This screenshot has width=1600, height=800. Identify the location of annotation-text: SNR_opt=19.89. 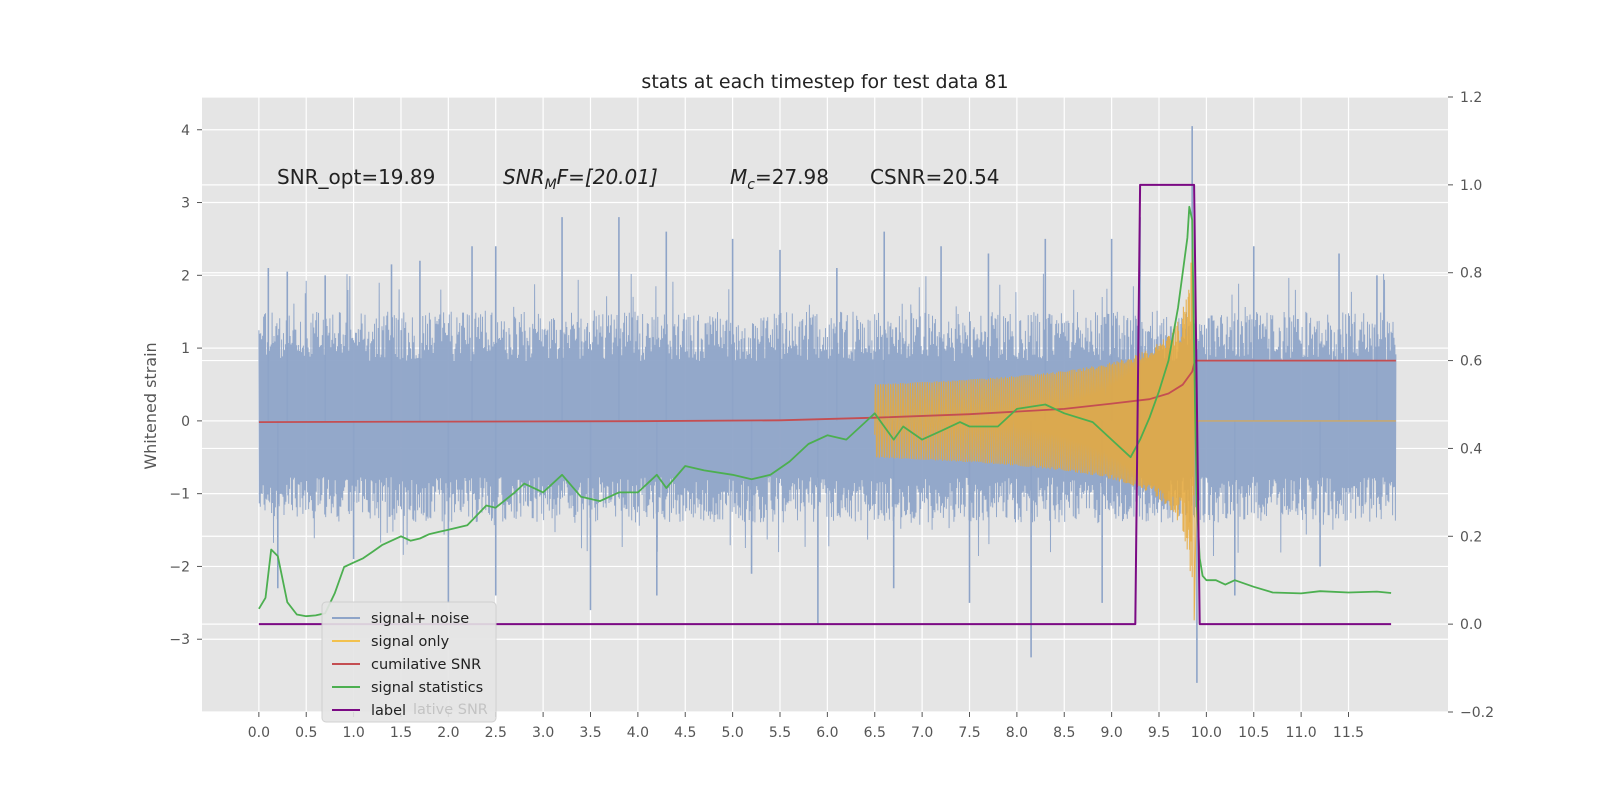
(356, 177).